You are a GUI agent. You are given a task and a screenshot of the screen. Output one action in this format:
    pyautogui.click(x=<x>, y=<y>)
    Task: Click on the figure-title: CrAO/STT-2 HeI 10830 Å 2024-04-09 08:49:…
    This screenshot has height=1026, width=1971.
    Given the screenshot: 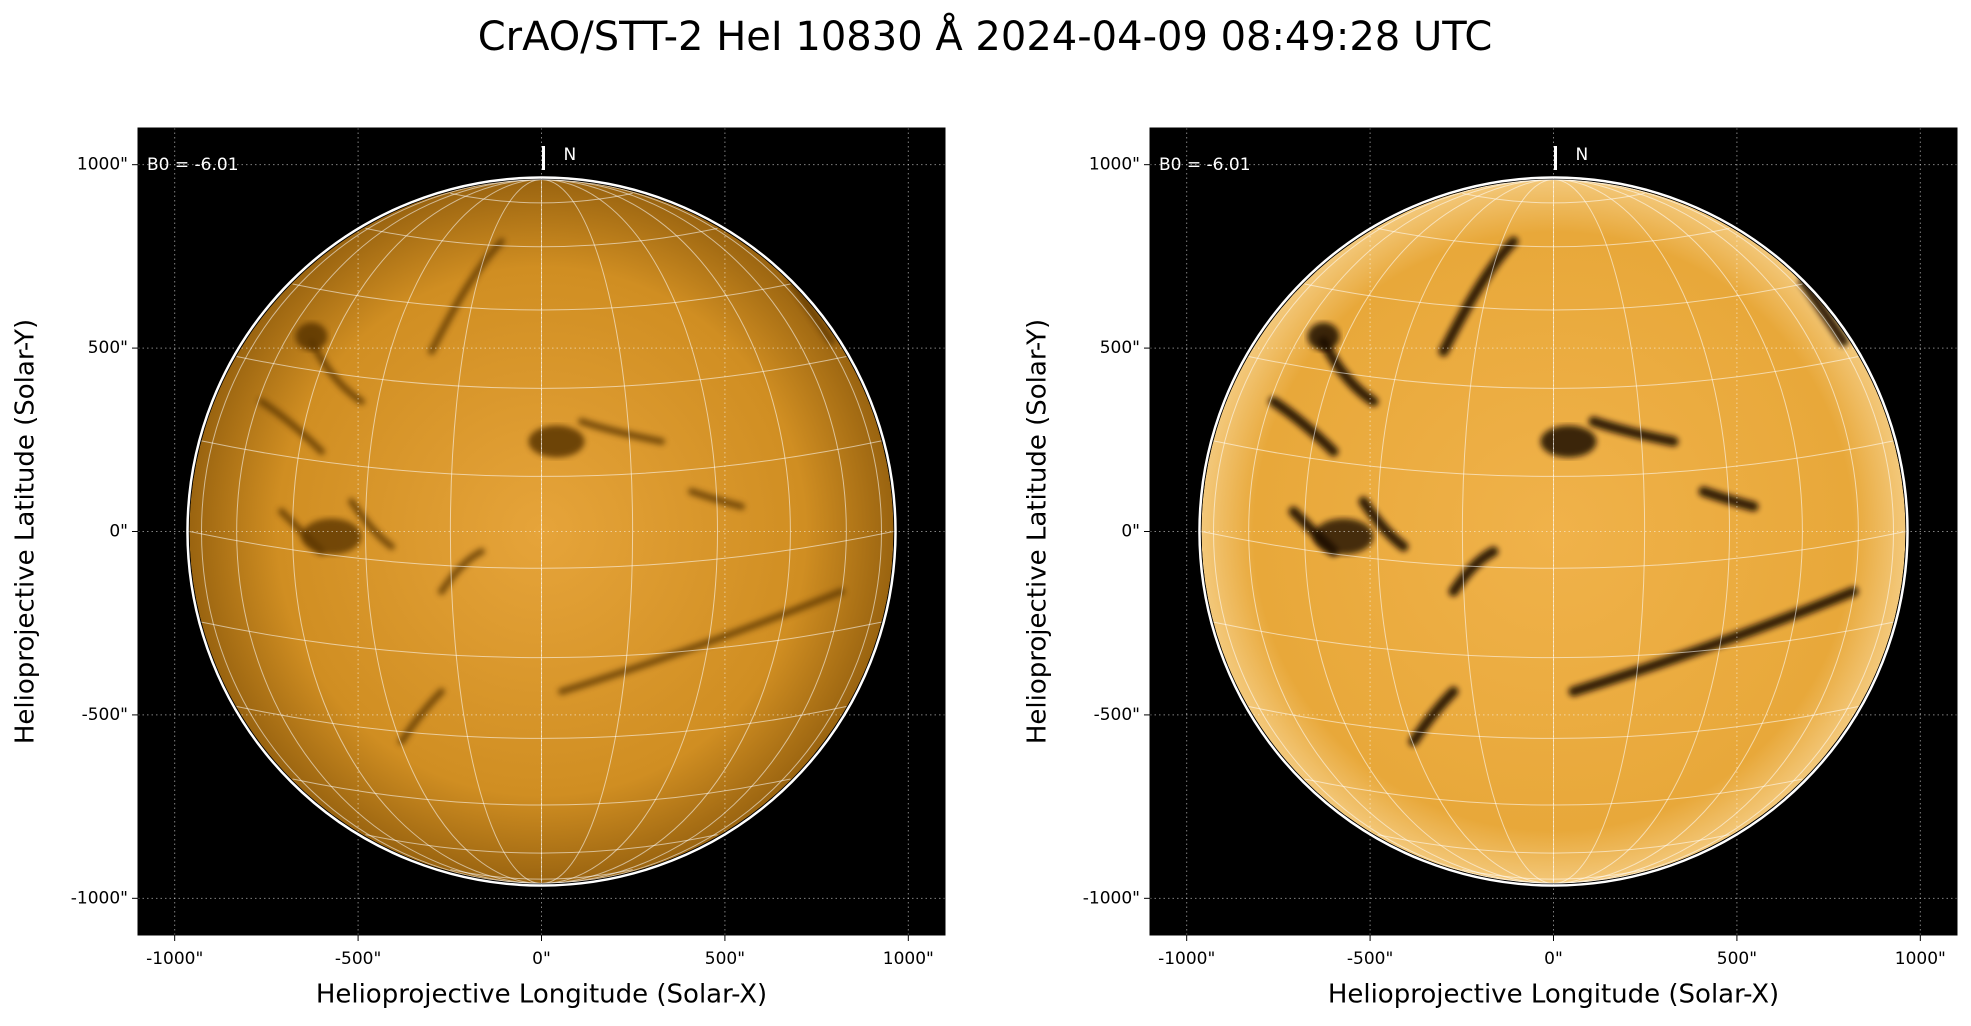 What is the action you would take?
    pyautogui.click(x=985, y=36)
    